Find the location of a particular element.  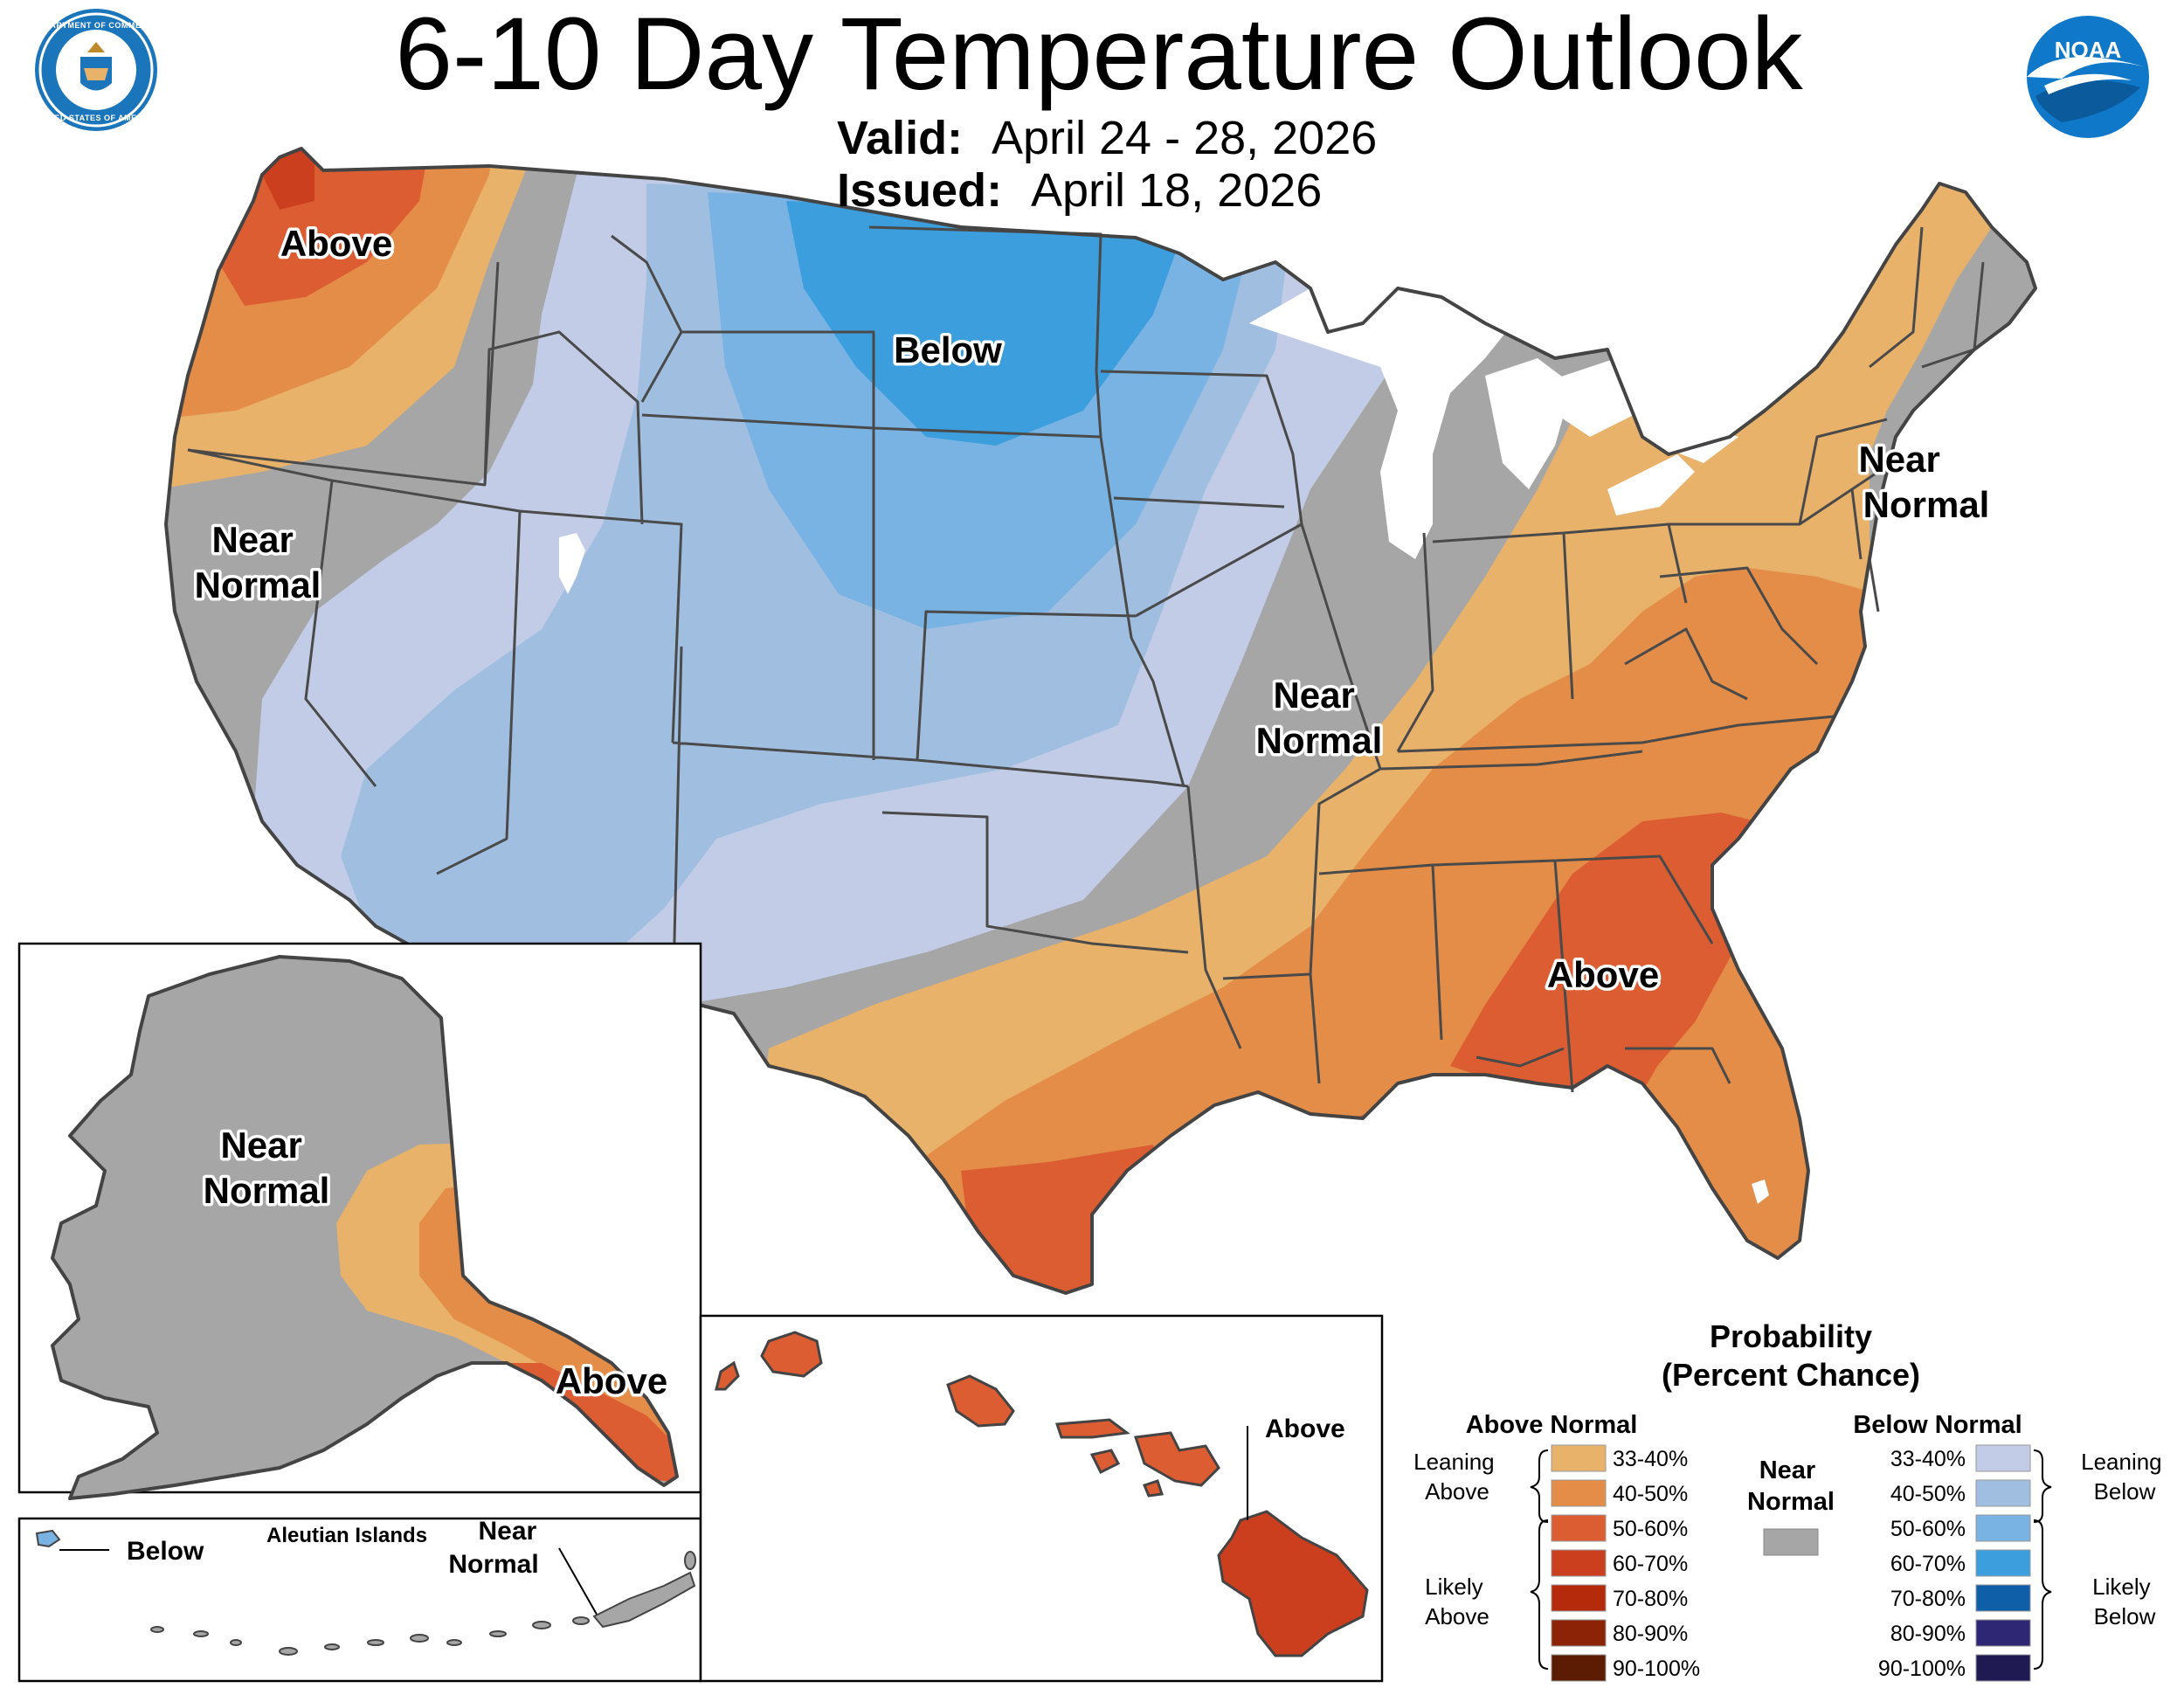

aleutians-title: Aleutian Islands is located at coordinates (346, 1535).